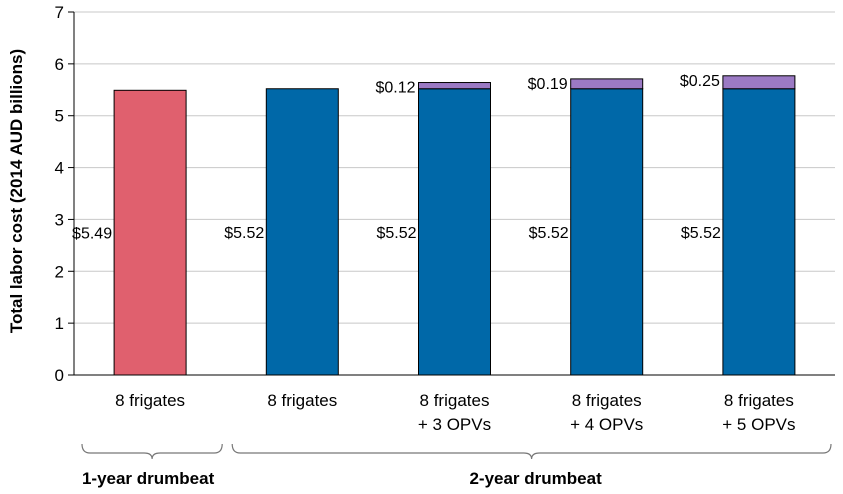  I want to click on base-value-label: $5.49, so click(92, 234).